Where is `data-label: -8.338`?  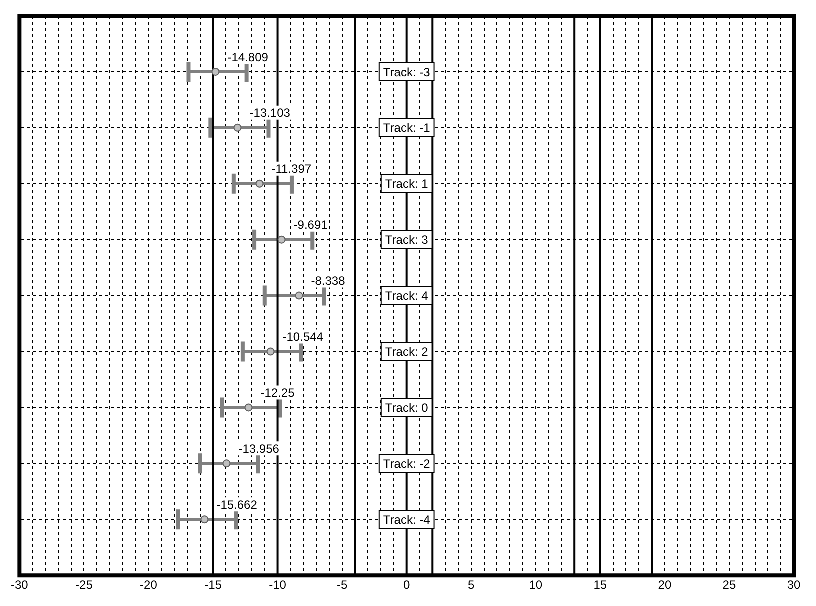 data-label: -8.338 is located at coordinates (328, 281).